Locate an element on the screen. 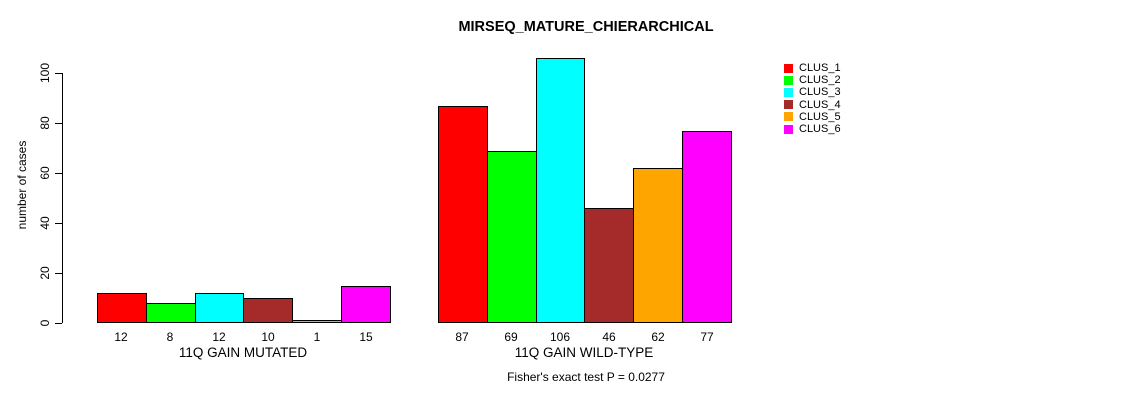 The height and width of the screenshot is (400, 1140). legend-item: CLUS_3 is located at coordinates (812, 92).